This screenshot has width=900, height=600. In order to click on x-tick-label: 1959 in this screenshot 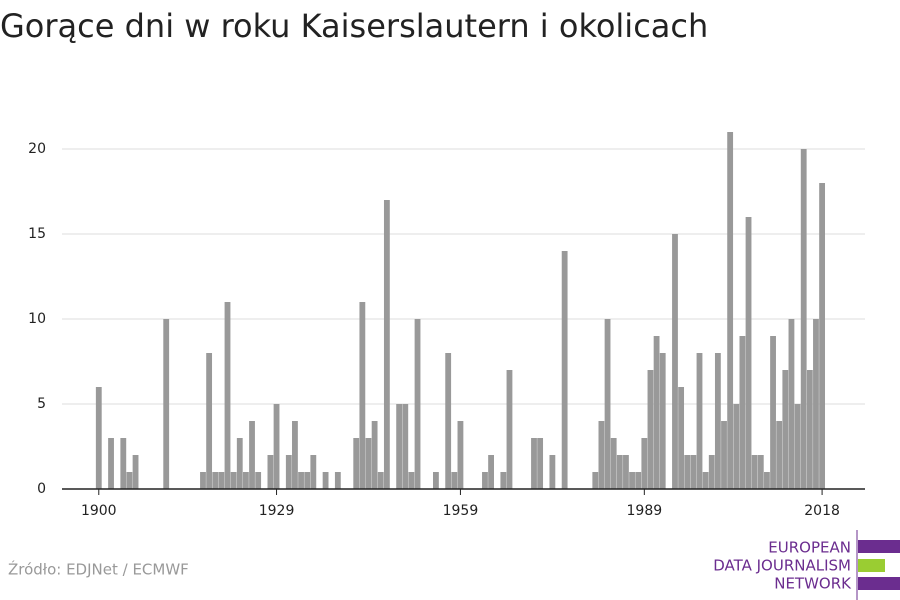, I will do `click(461, 511)`.